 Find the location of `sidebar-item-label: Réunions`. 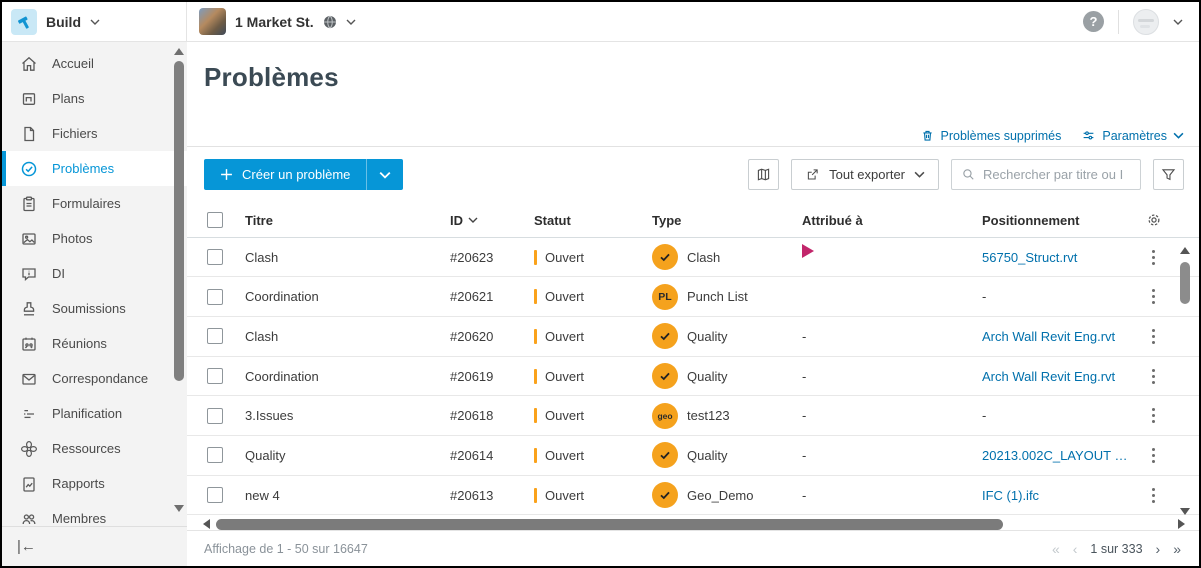

sidebar-item-label: Réunions is located at coordinates (79, 343).